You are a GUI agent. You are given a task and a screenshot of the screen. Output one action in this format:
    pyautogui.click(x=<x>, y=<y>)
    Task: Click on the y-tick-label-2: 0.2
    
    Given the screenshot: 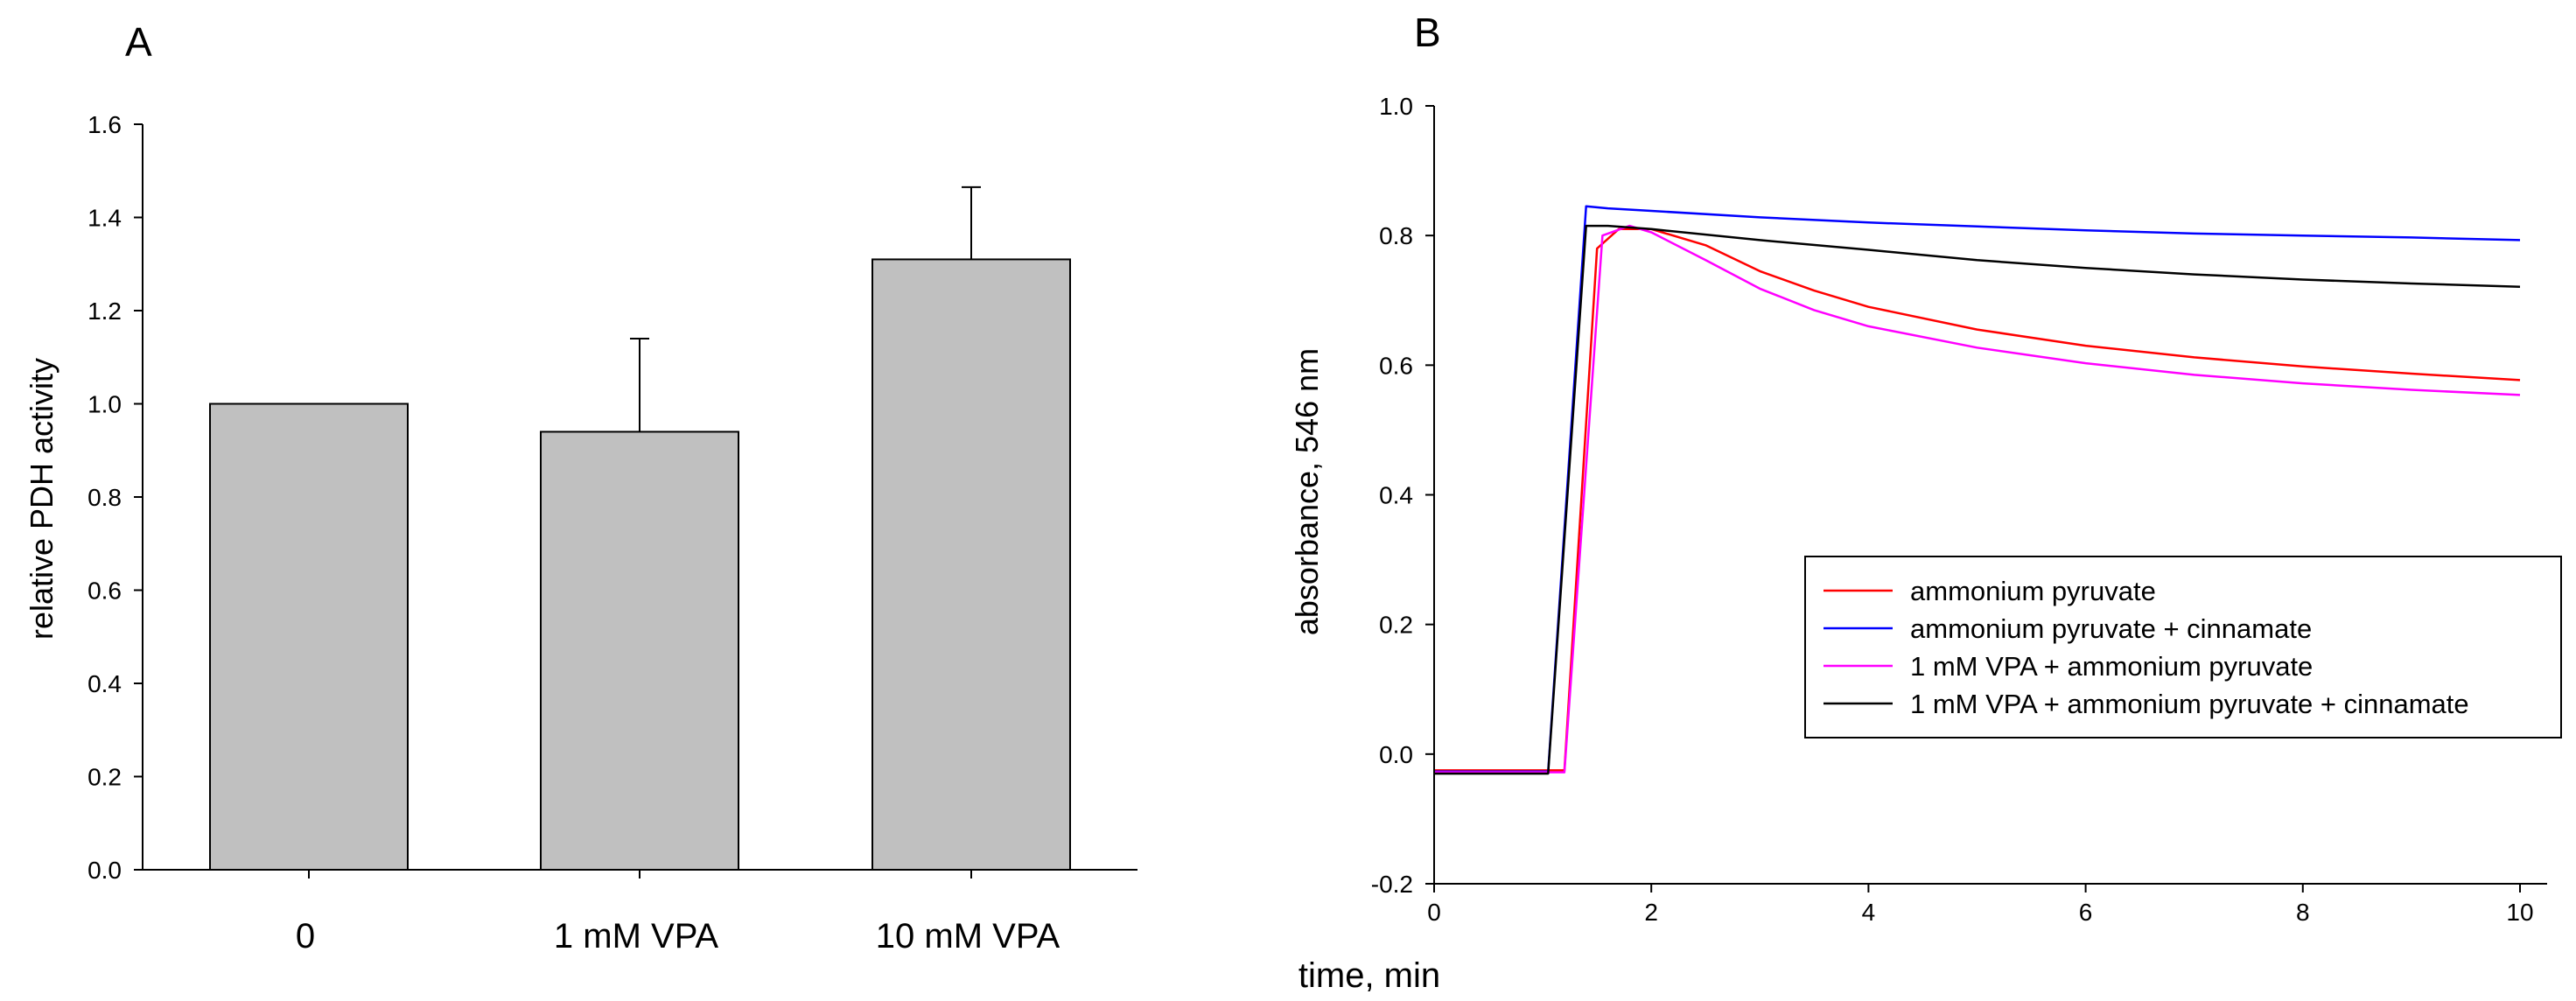 What is the action you would take?
    pyautogui.click(x=1396, y=625)
    